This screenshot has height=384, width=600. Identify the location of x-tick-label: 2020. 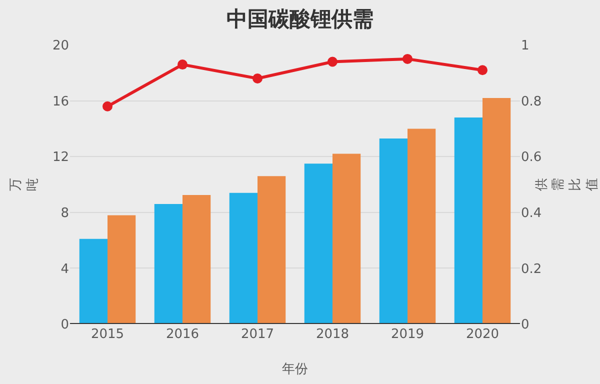
(483, 334).